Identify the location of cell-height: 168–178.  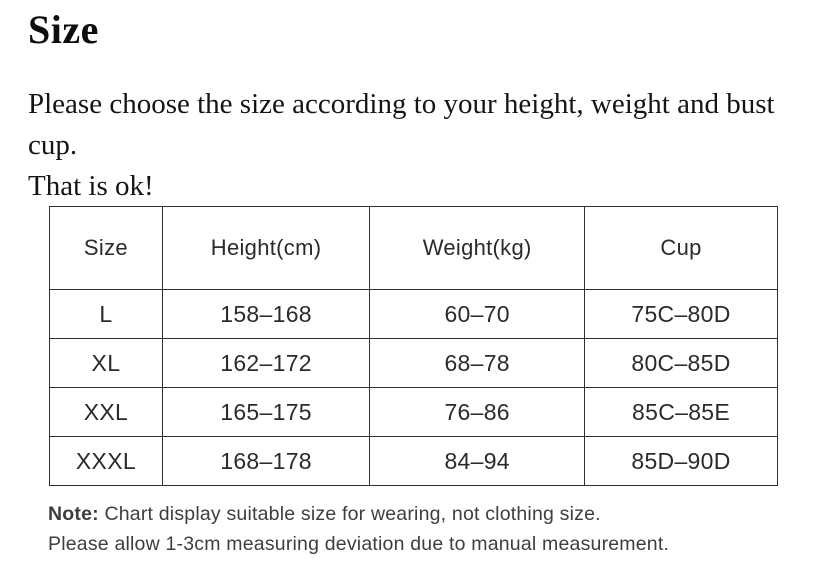
(266, 461).